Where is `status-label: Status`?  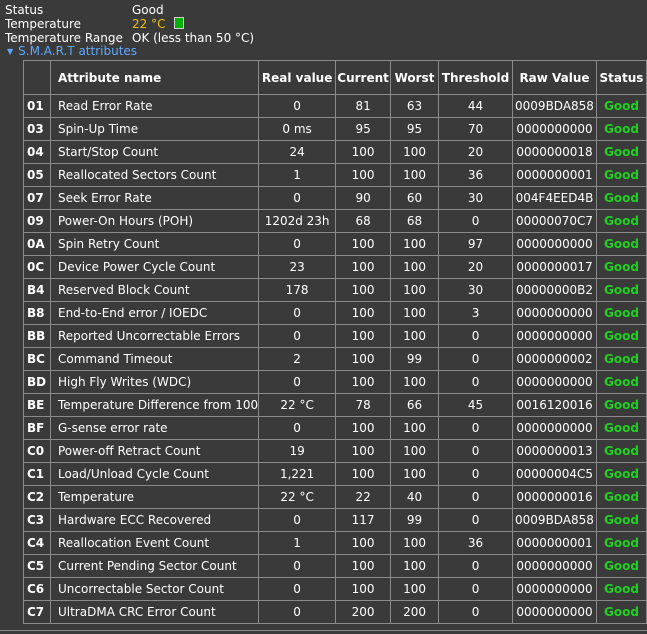
status-label: Status is located at coordinates (24, 10).